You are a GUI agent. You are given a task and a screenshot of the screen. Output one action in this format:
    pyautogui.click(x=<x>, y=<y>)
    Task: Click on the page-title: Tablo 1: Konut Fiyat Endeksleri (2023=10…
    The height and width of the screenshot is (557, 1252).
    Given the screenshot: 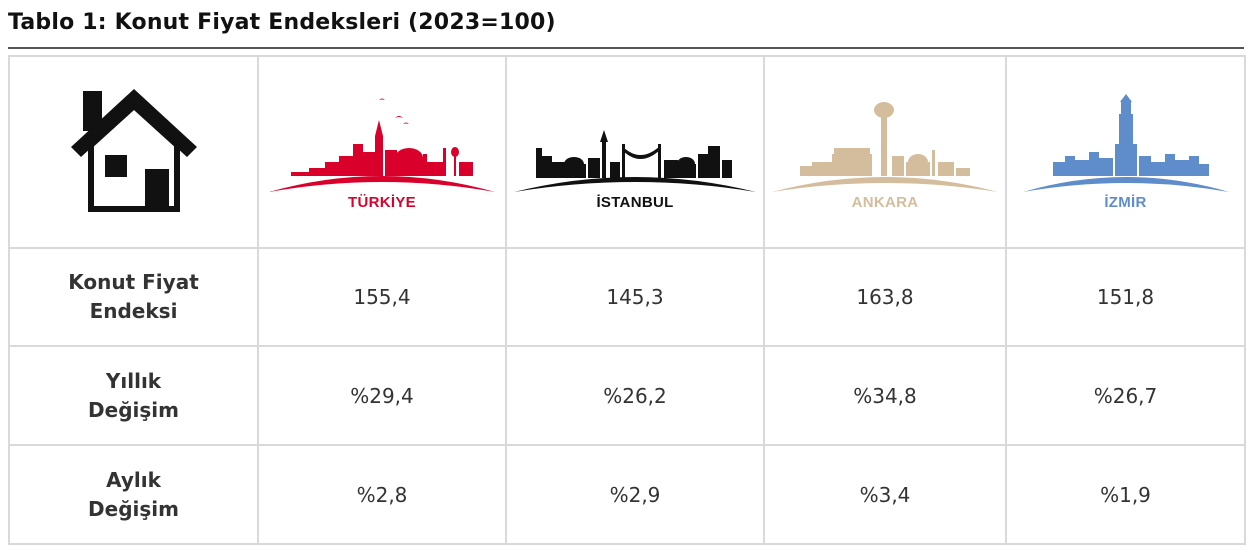 What is the action you would take?
    pyautogui.click(x=282, y=22)
    